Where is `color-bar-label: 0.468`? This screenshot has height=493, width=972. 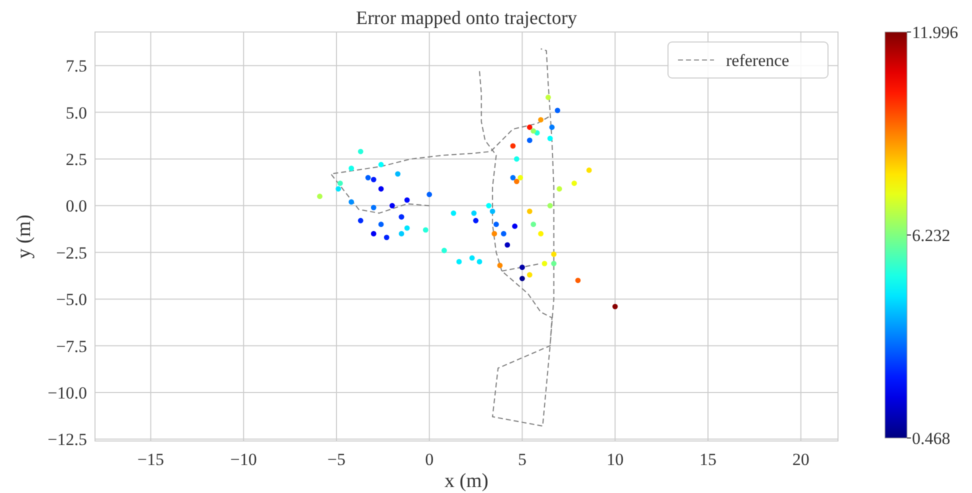 color-bar-label: 0.468 is located at coordinates (931, 438).